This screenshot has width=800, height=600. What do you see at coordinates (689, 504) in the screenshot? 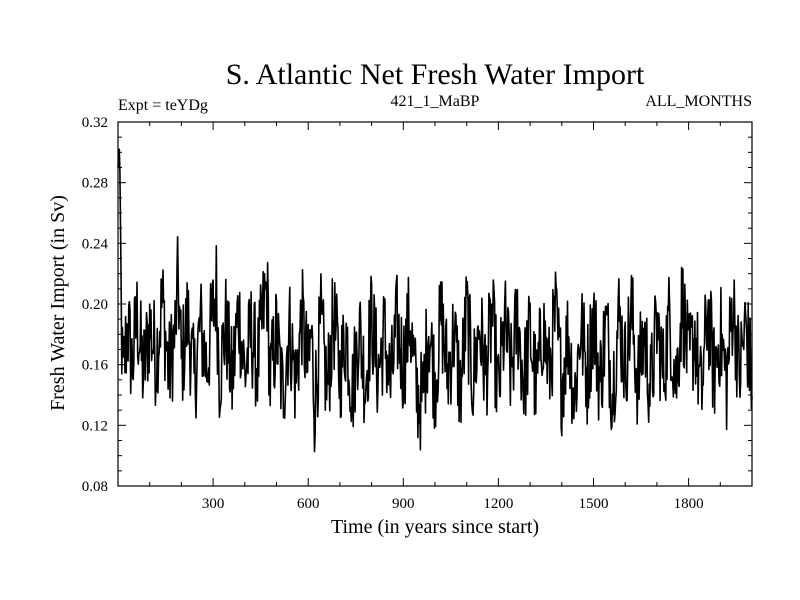
I see `x-tick-label: 1800` at bounding box center [689, 504].